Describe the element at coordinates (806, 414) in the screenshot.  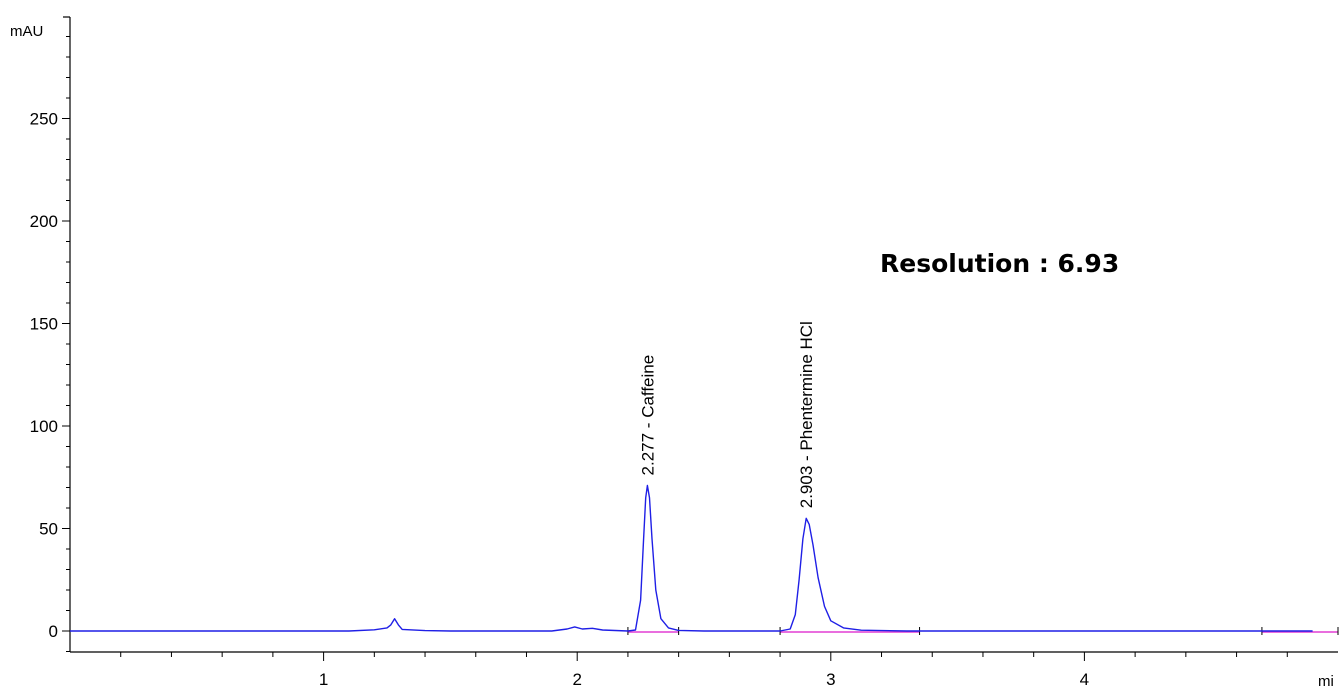
I see `peak-label: 2.903 - Phentermine HCl` at that location.